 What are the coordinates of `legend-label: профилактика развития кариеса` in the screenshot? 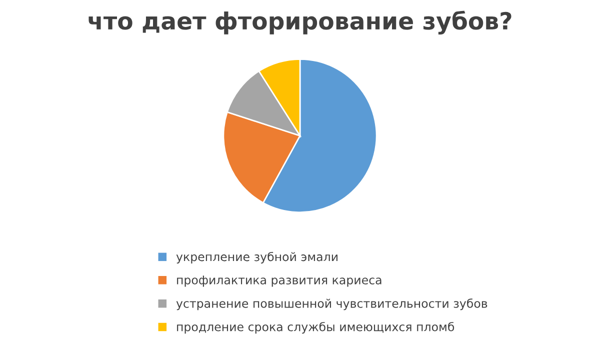 It's located at (279, 281).